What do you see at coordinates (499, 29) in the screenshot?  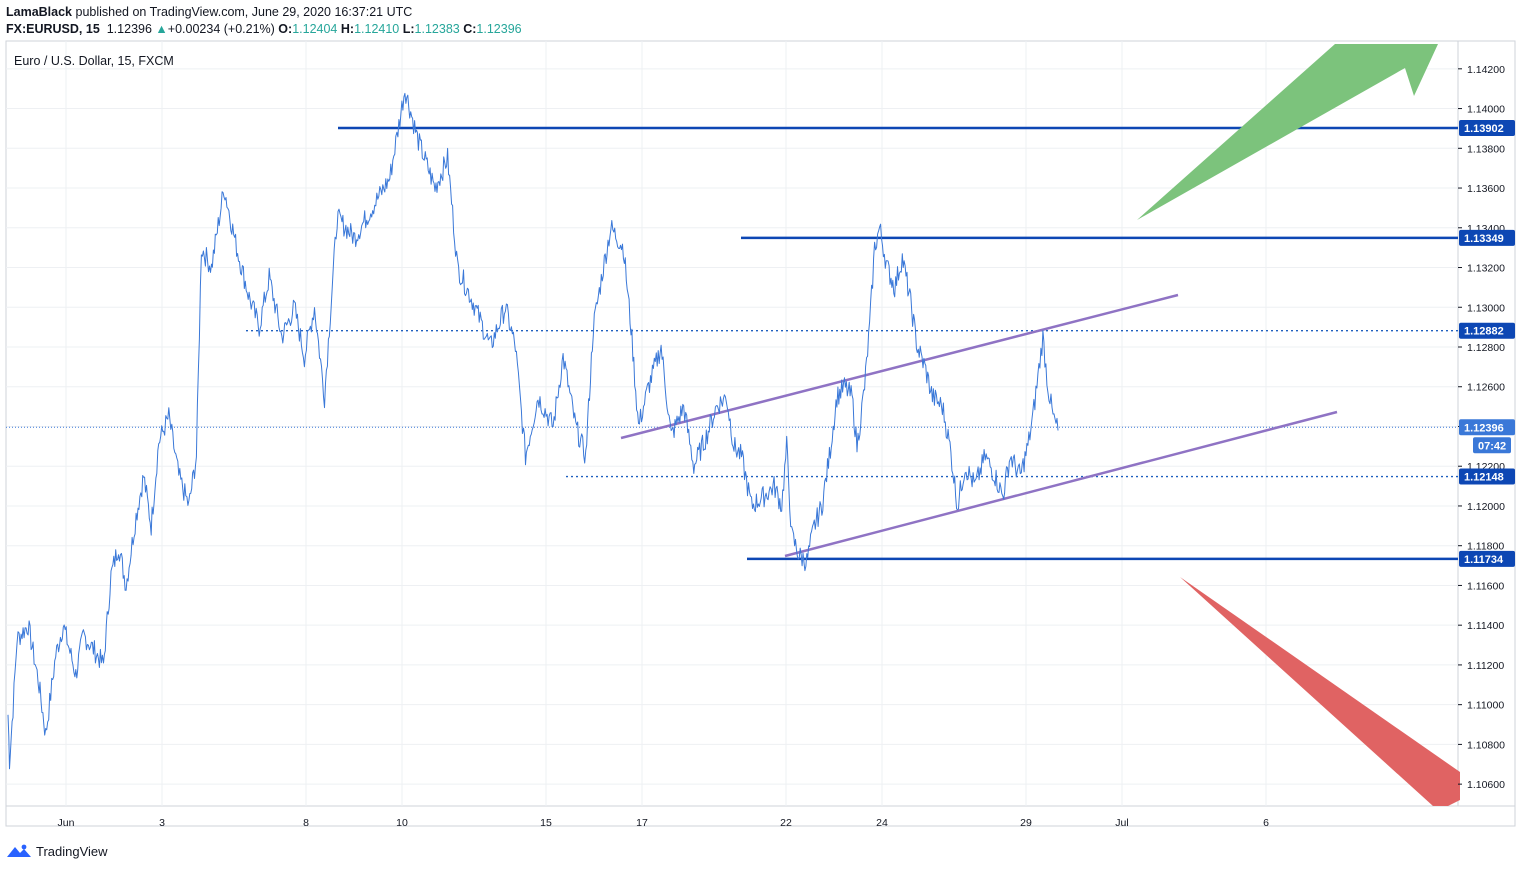 I see `close-value: 1.12396` at bounding box center [499, 29].